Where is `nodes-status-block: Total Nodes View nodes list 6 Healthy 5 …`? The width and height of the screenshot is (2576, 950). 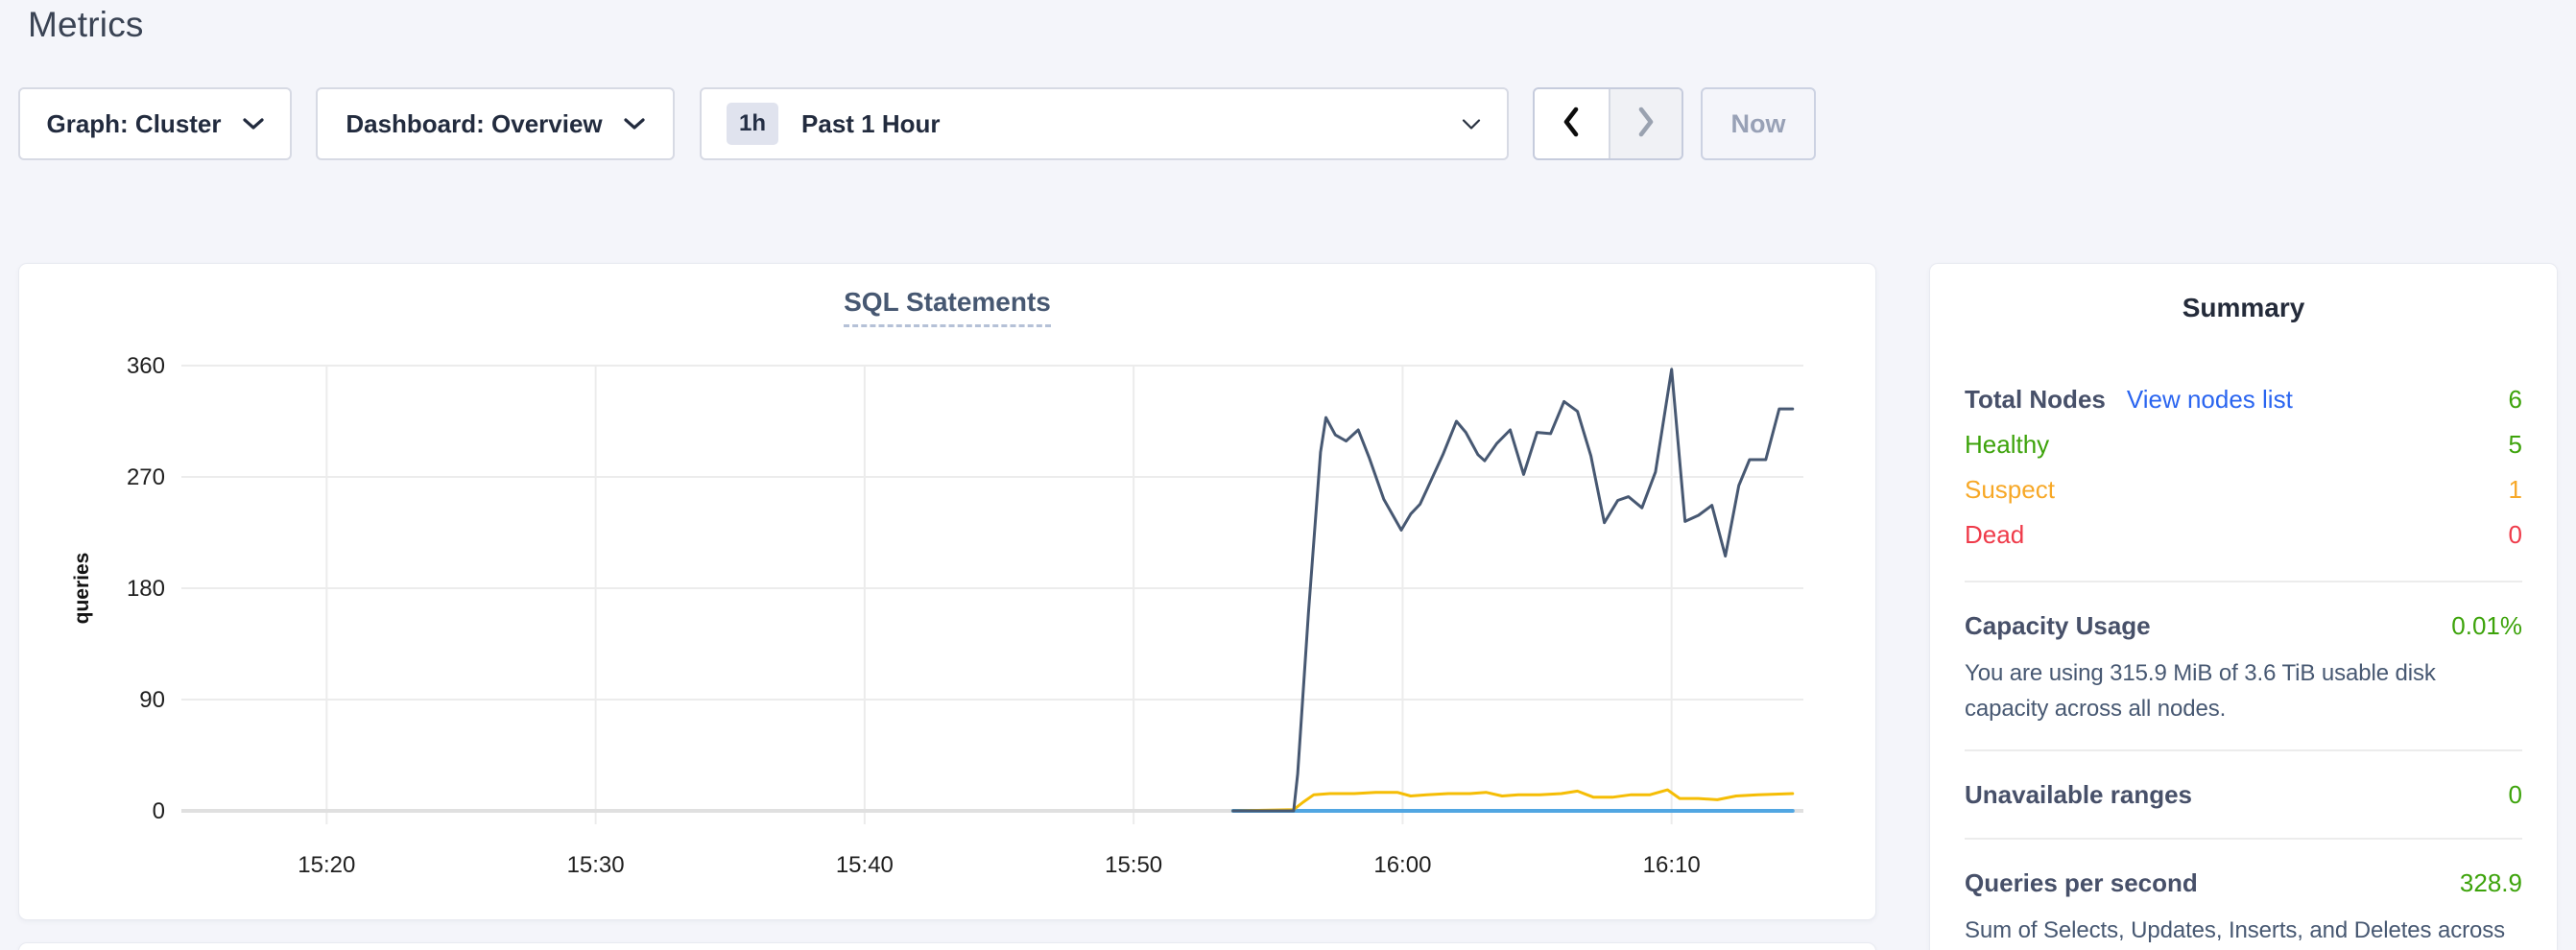
nodes-status-block: Total Nodes View nodes list 6 Healthy 5 … is located at coordinates (2243, 467).